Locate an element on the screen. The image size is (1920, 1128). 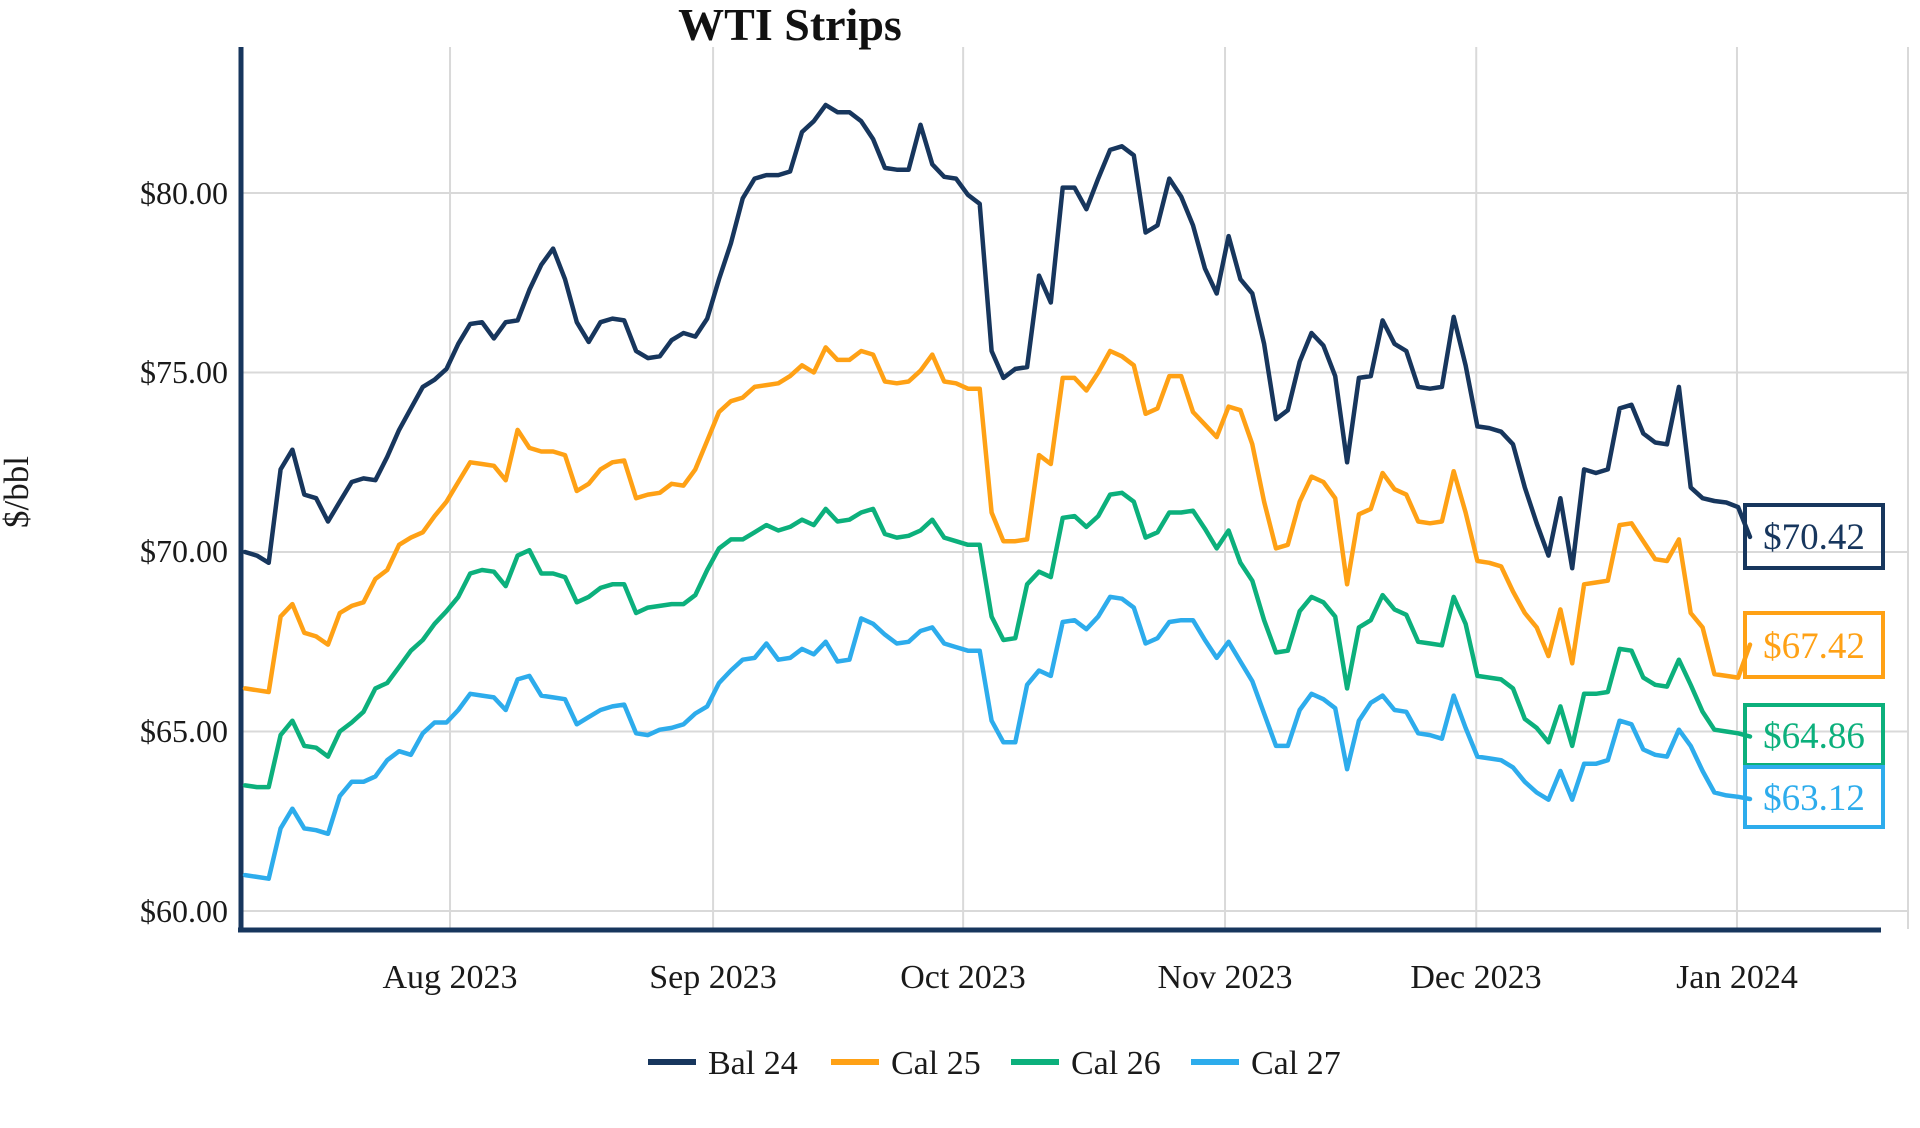
end-label-bal24: $70.42 is located at coordinates (1814, 536).